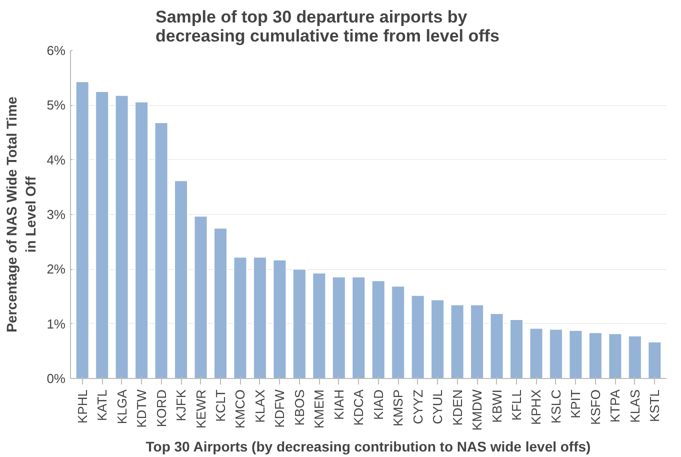  I want to click on x-tick-label: KMSP, so click(398, 408).